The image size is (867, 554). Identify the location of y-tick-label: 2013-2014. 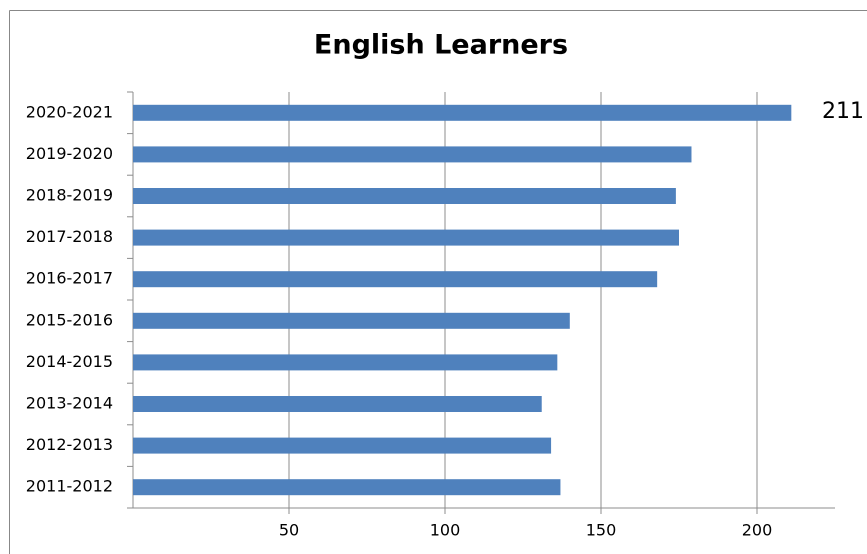
(69, 403).